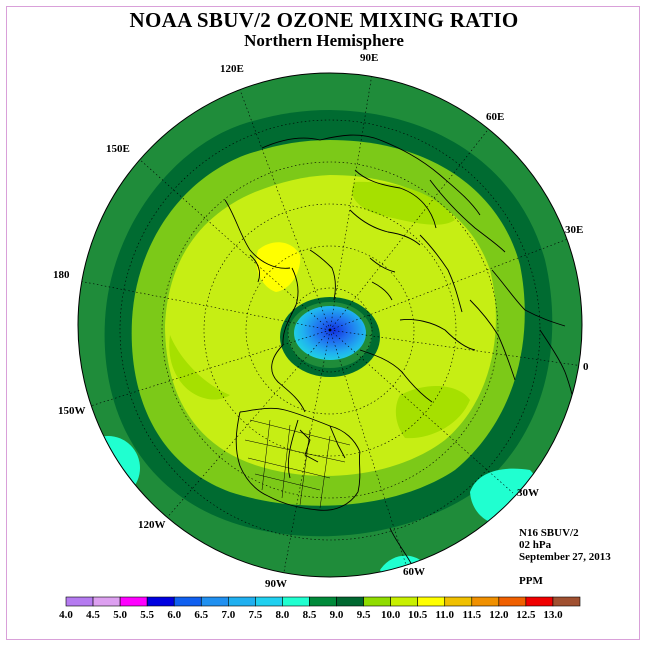 Image resolution: width=648 pixels, height=648 pixels. What do you see at coordinates (118, 149) in the screenshot?
I see `lon-label-150e: 150E` at bounding box center [118, 149].